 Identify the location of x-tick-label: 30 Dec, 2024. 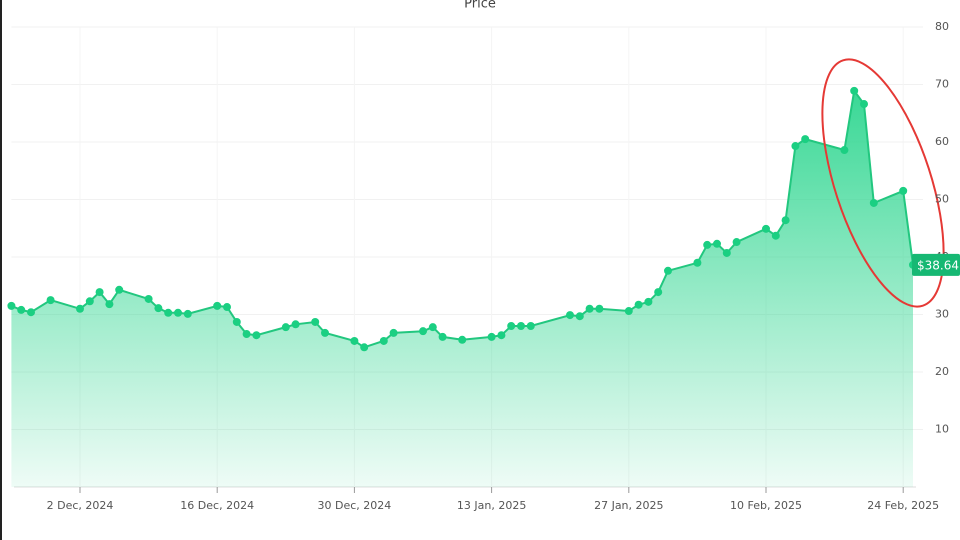
(355, 505).